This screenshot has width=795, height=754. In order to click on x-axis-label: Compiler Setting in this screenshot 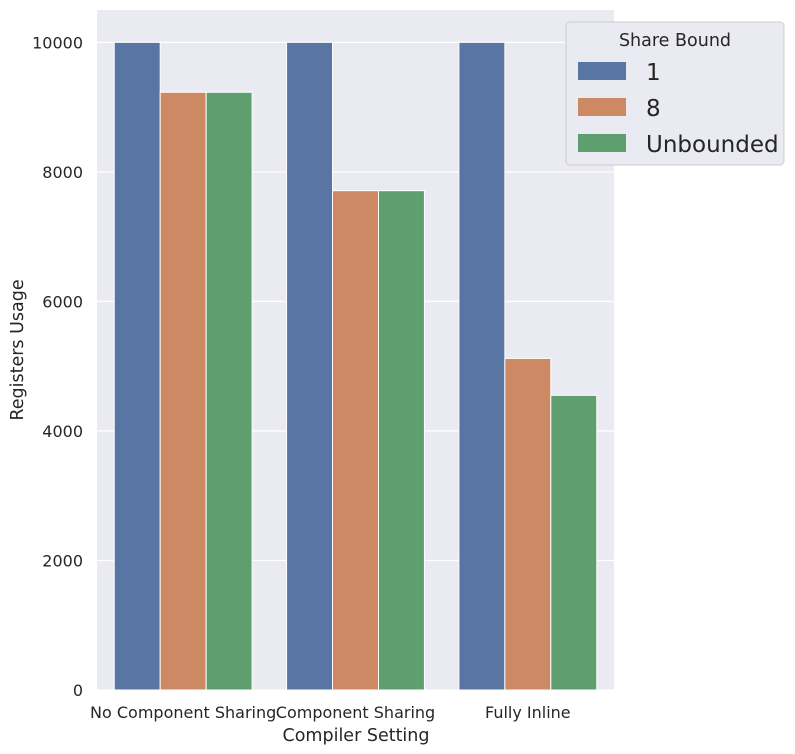, I will do `click(356, 736)`.